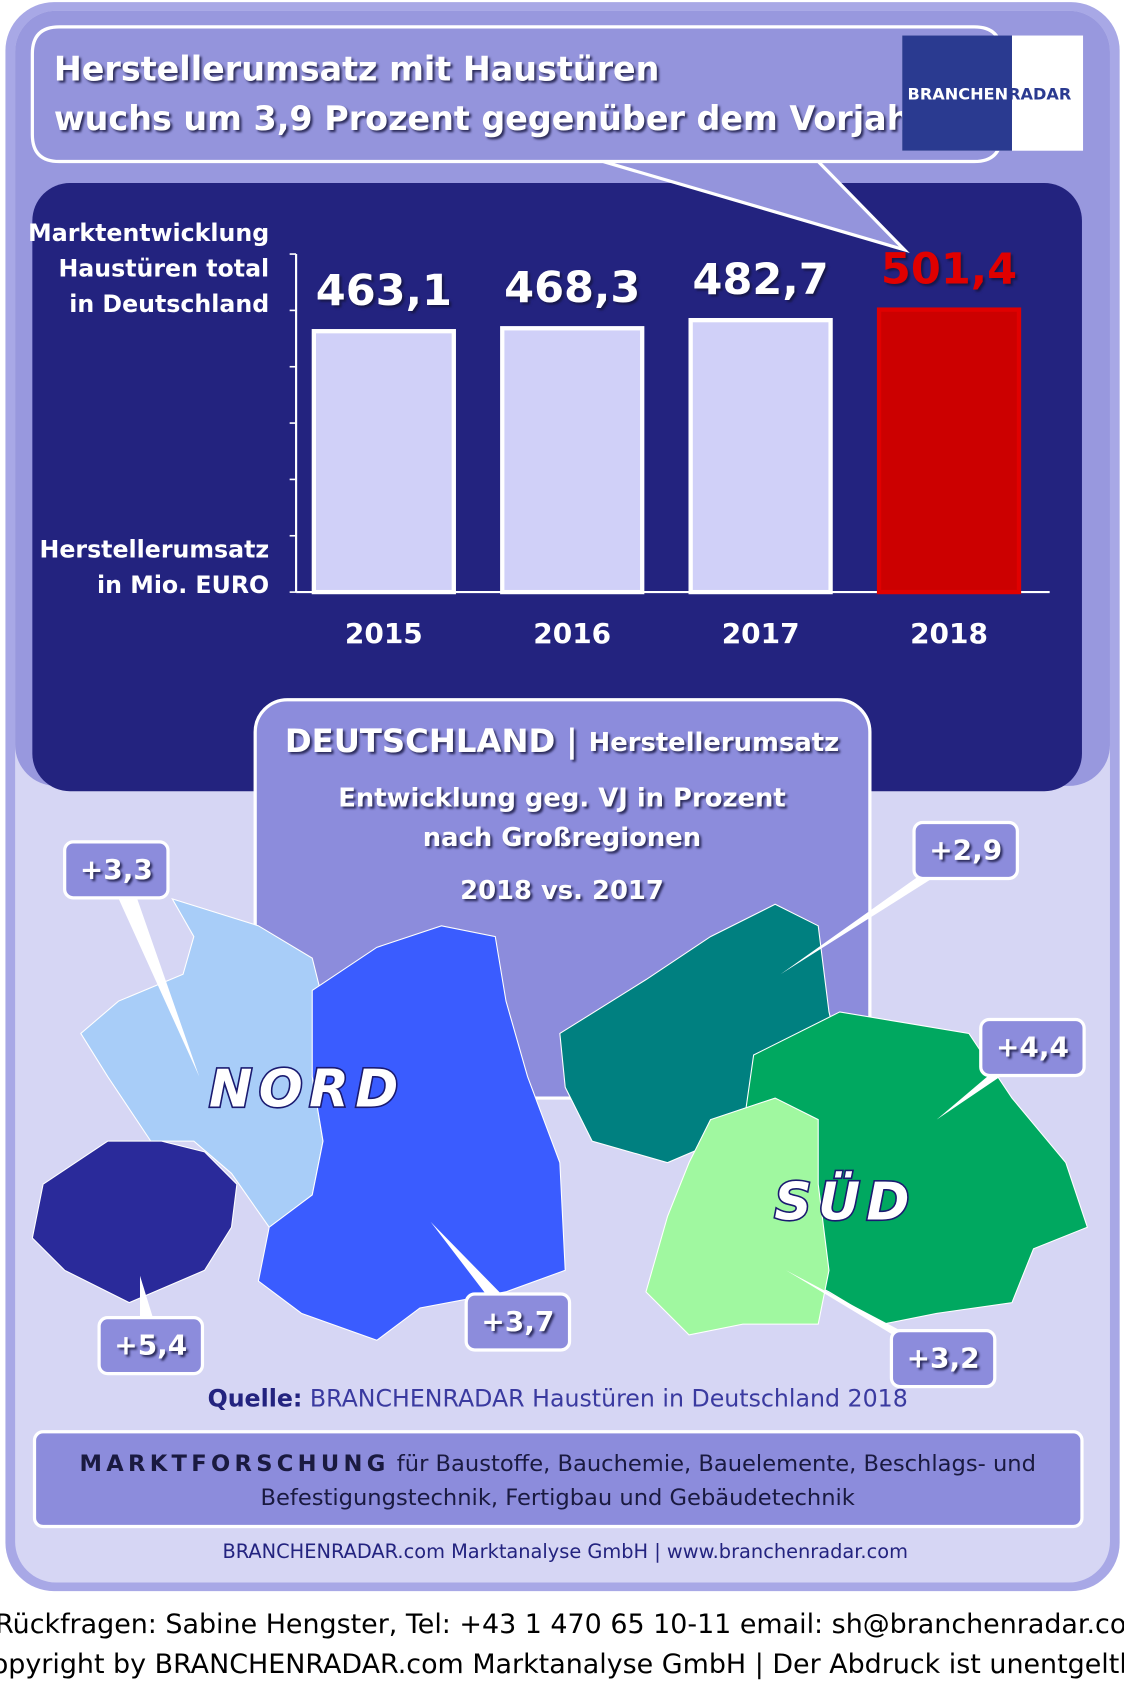 The image size is (1124, 1688). I want to click on region-bw, so click(737, 1216).